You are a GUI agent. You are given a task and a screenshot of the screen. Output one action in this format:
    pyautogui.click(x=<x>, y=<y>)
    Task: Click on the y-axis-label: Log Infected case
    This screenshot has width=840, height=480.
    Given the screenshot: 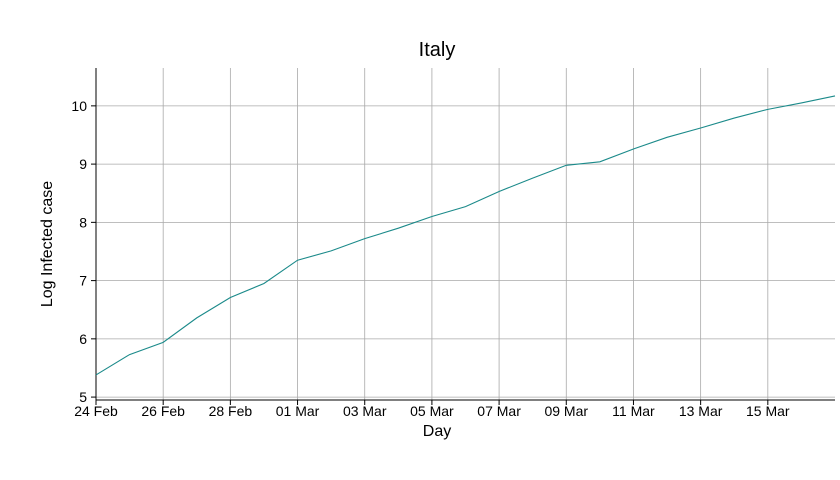 What is the action you would take?
    pyautogui.click(x=47, y=244)
    